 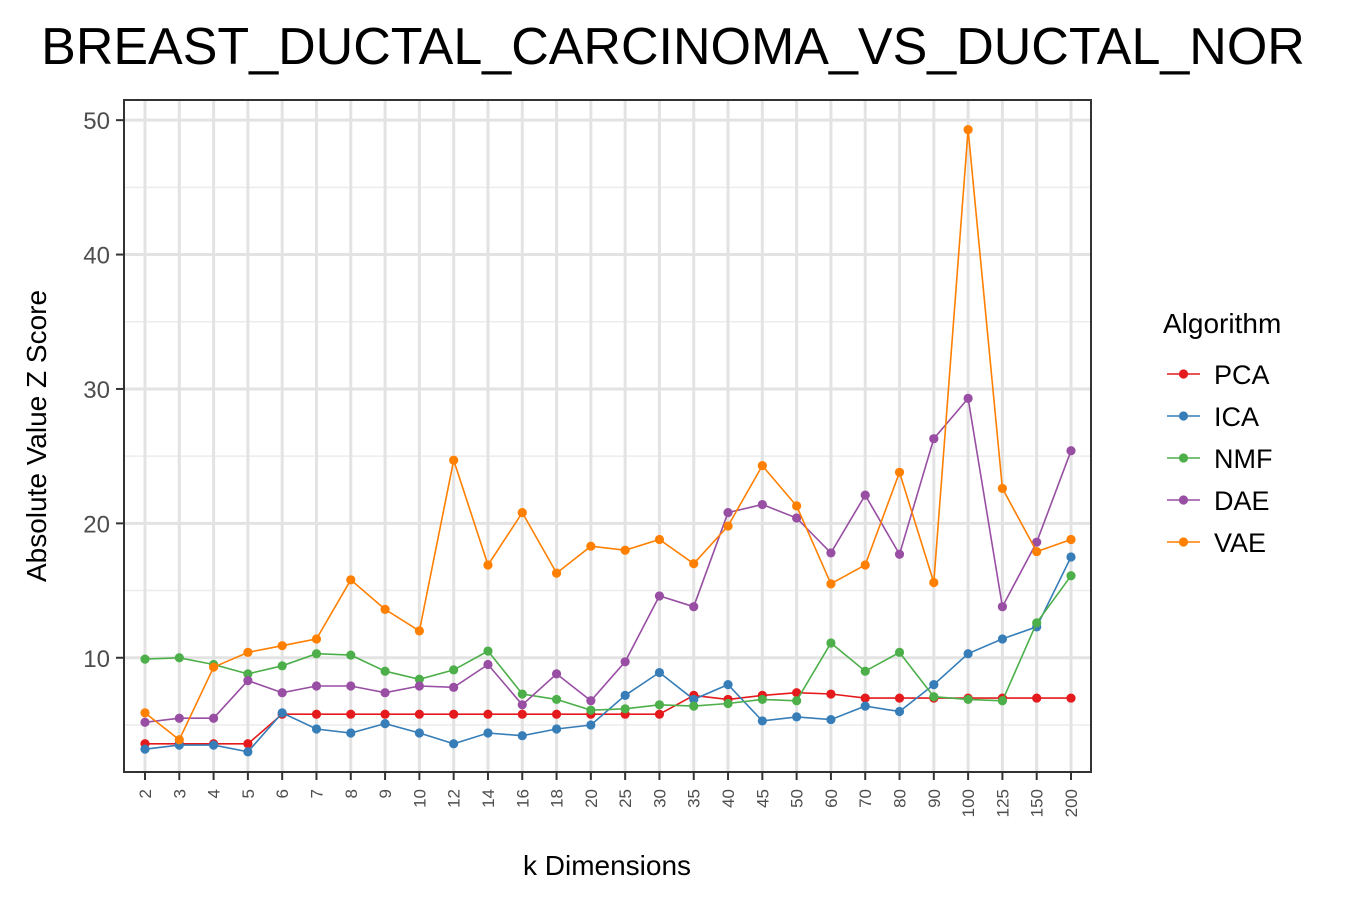 I want to click on x-tick-label: 40, so click(x=728, y=798).